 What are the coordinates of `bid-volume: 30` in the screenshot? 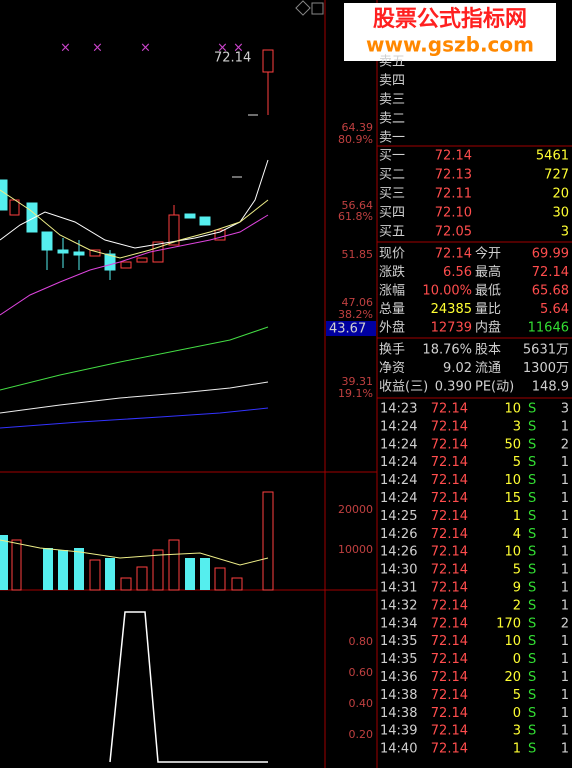 It's located at (560, 213).